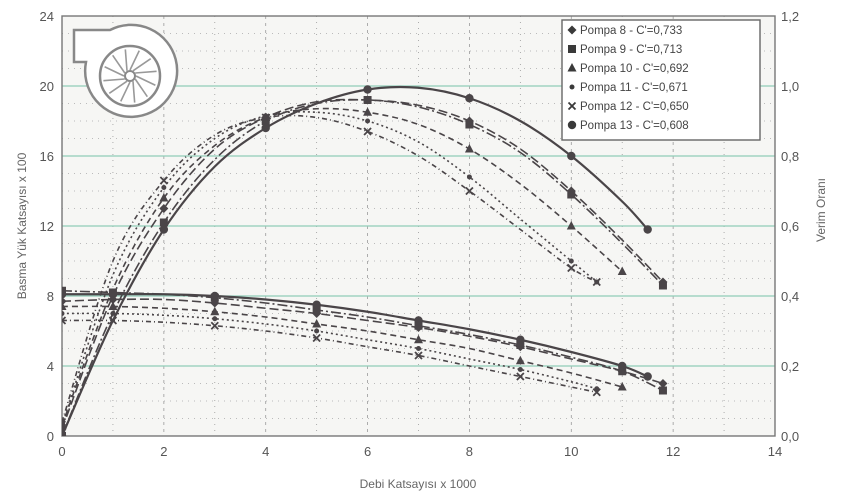 The image size is (852, 504). Describe the element at coordinates (790, 86) in the screenshot. I see `y2-tick-label: 1,0` at that location.